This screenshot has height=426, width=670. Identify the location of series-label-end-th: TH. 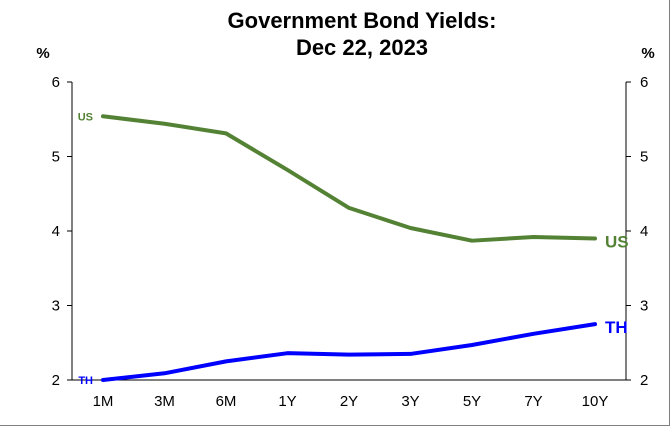
(616, 327).